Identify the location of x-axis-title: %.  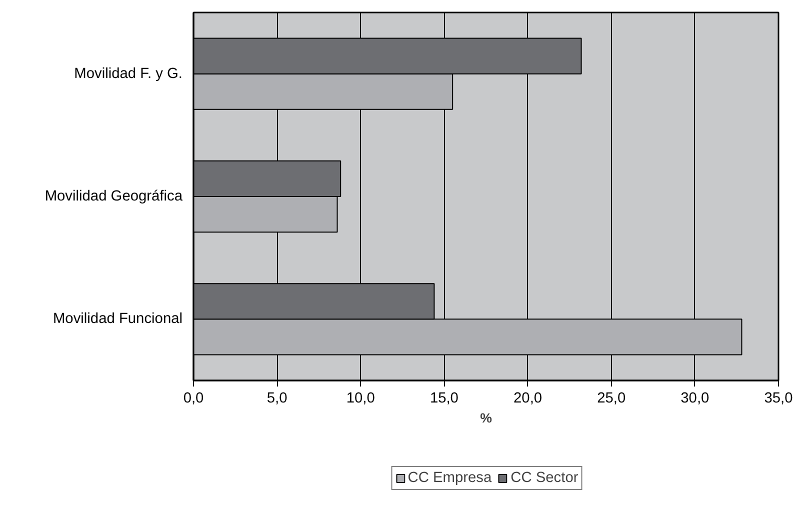
(486, 418).